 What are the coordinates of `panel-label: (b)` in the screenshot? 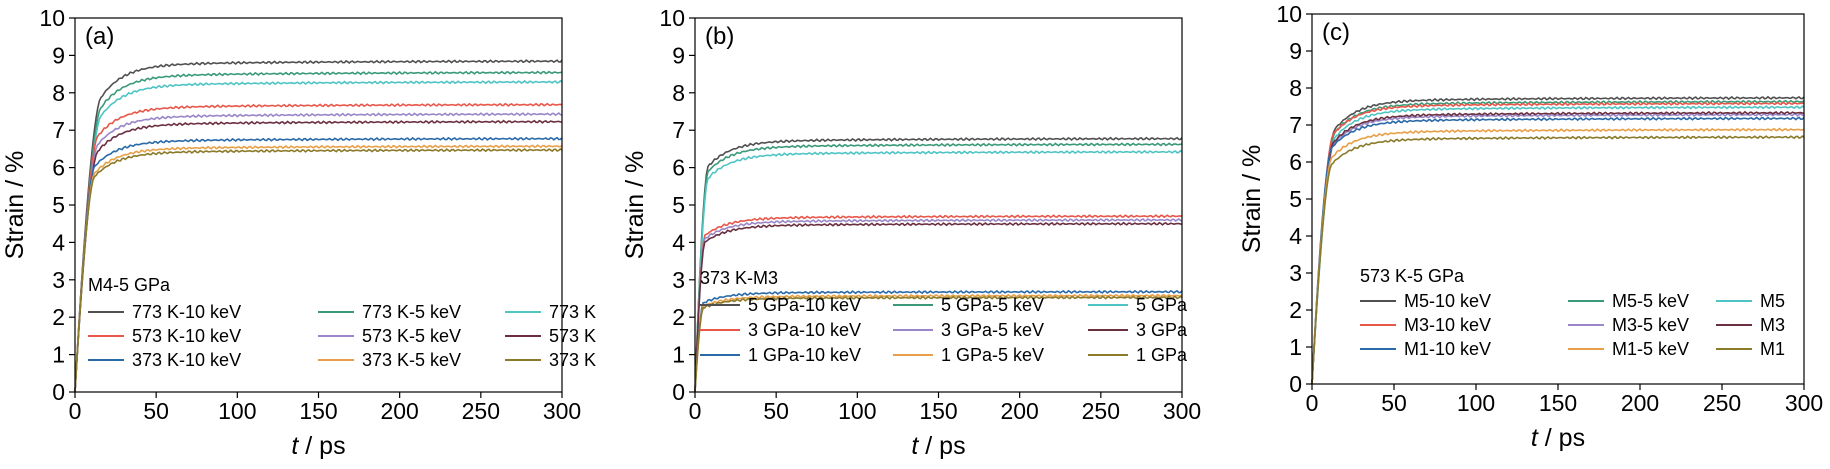 It's located at (719, 36).